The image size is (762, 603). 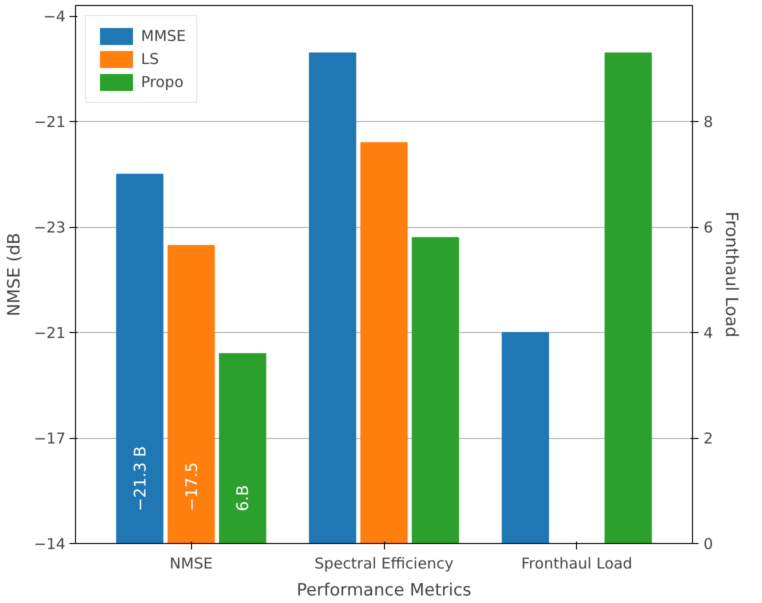 What do you see at coordinates (150, 59) in the screenshot?
I see `legend-label: LS` at bounding box center [150, 59].